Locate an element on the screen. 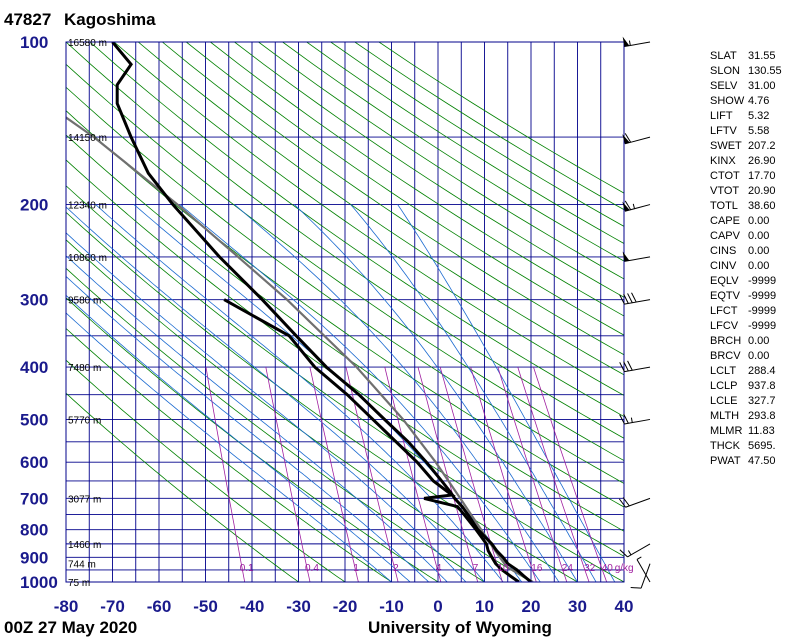 This screenshot has width=800, height=640. pressure-tick-label: 600 is located at coordinates (34, 462).